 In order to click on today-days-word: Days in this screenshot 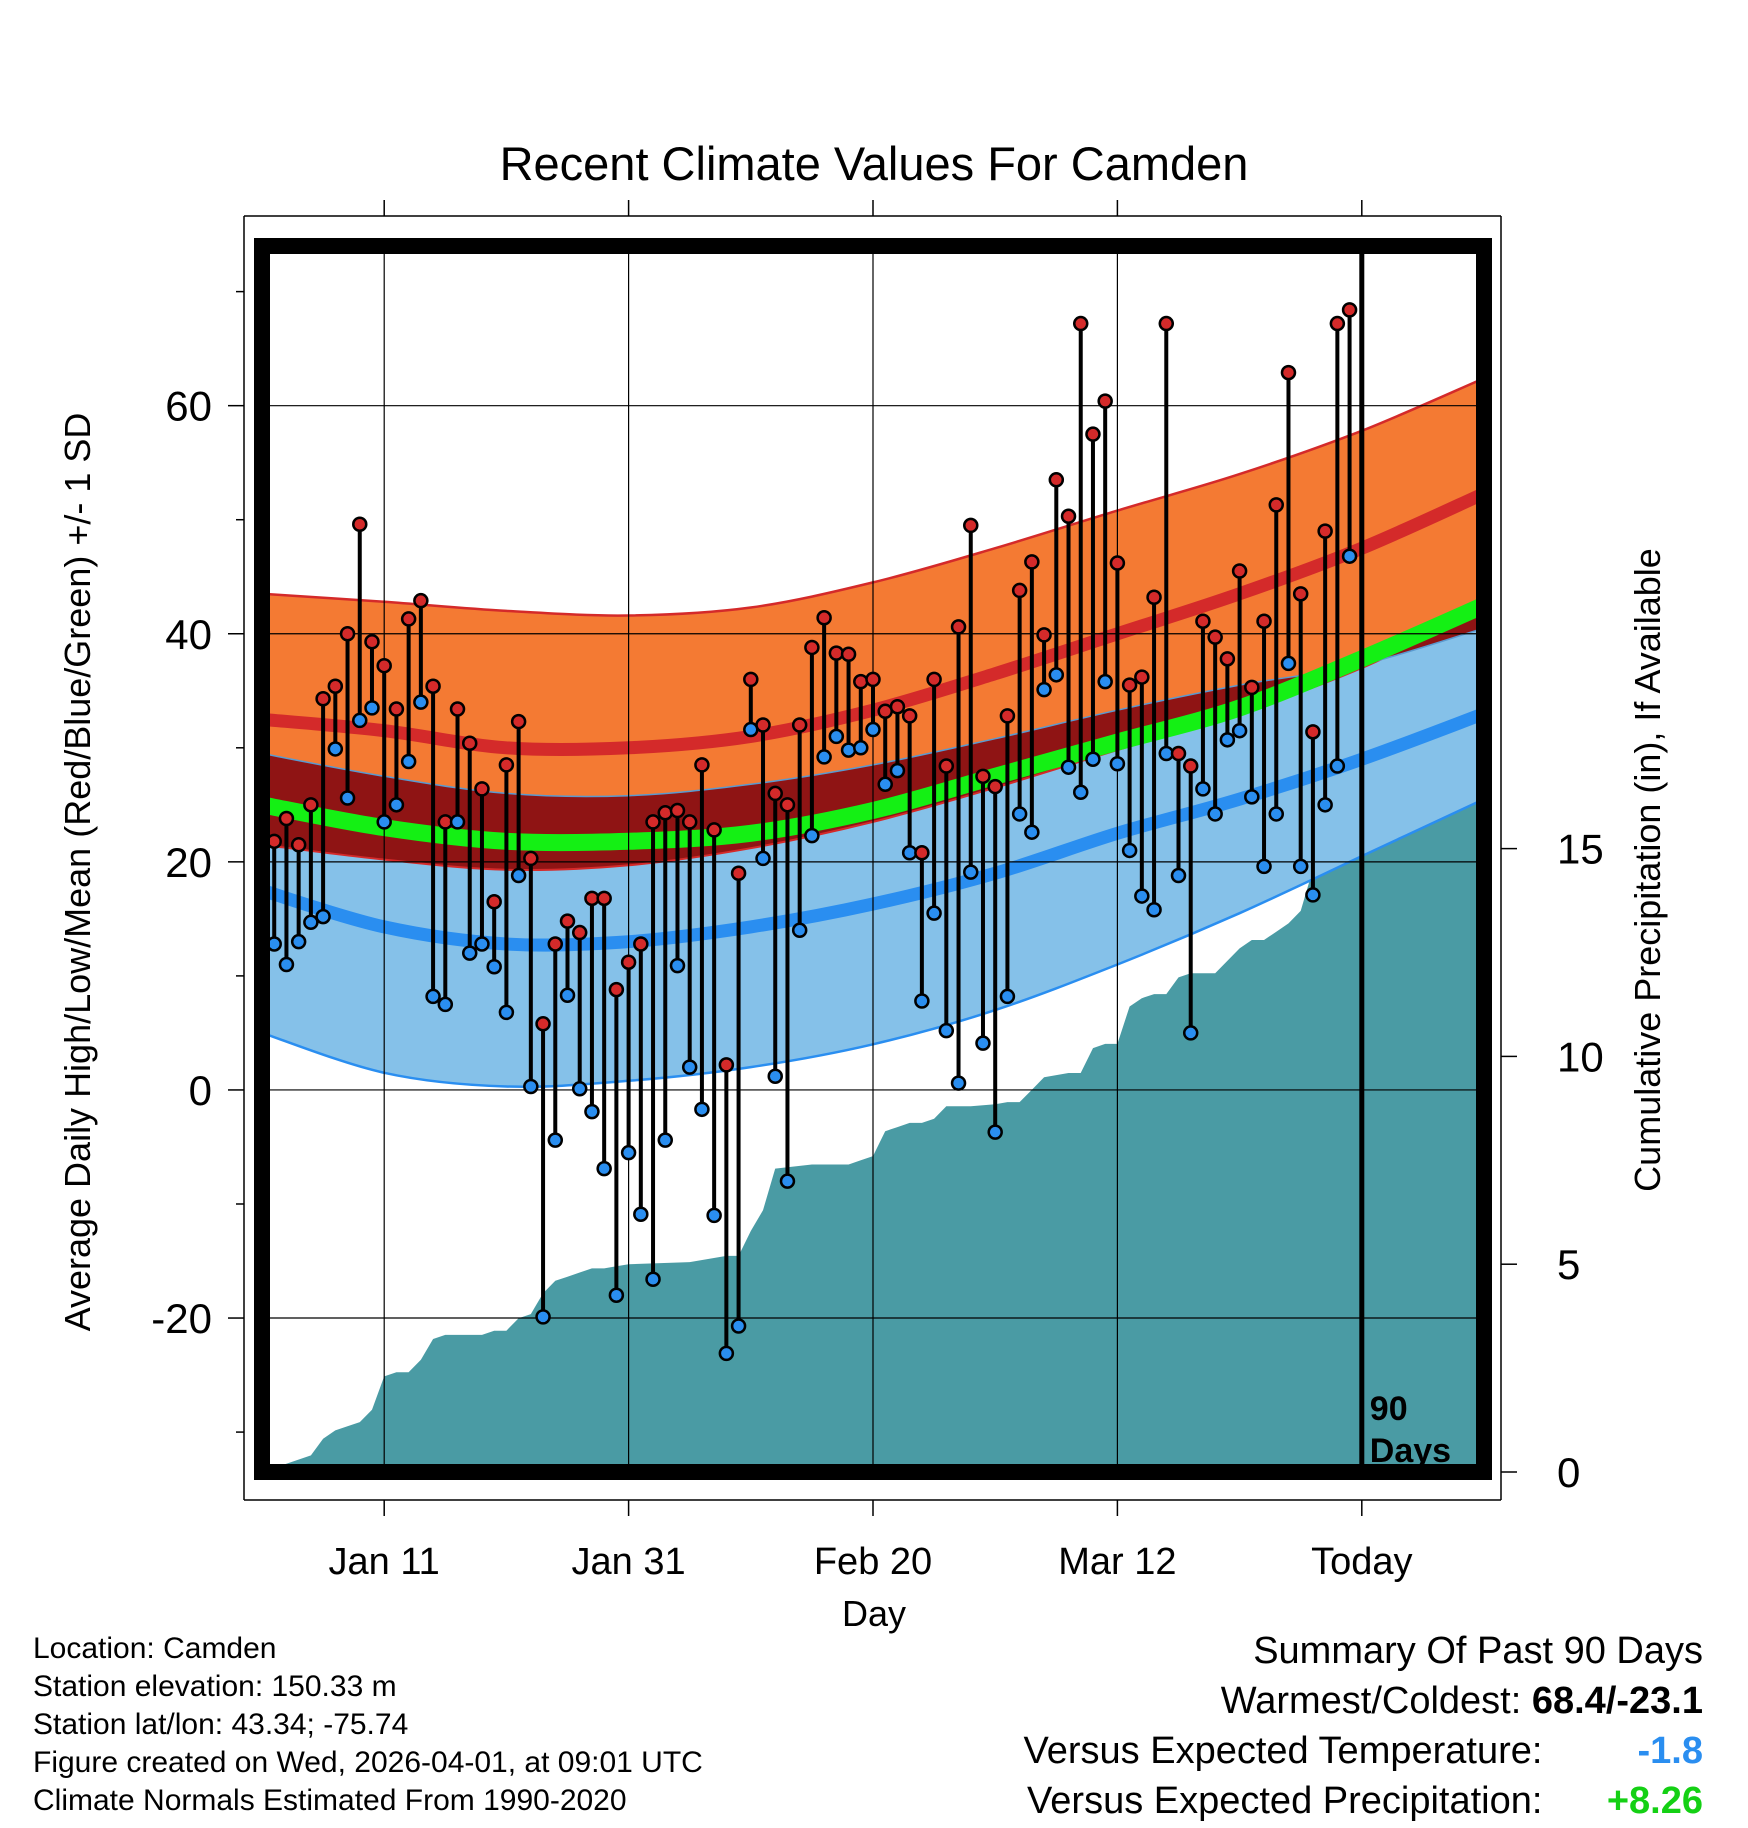, I will do `click(1410, 1451)`.